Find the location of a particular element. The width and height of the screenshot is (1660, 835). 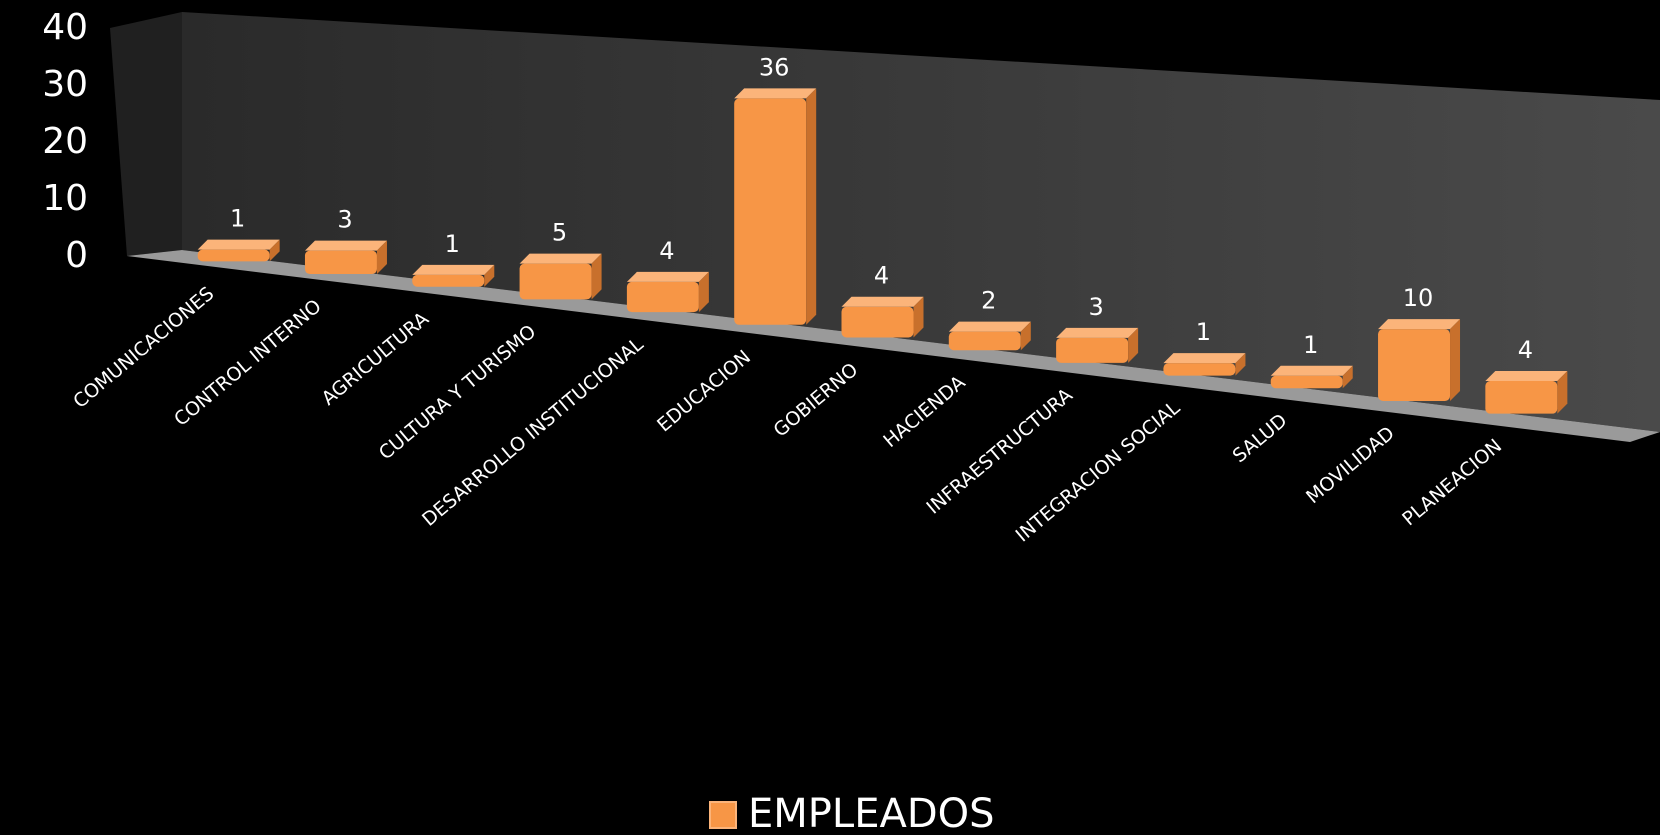

data-label: 5 is located at coordinates (559, 233).